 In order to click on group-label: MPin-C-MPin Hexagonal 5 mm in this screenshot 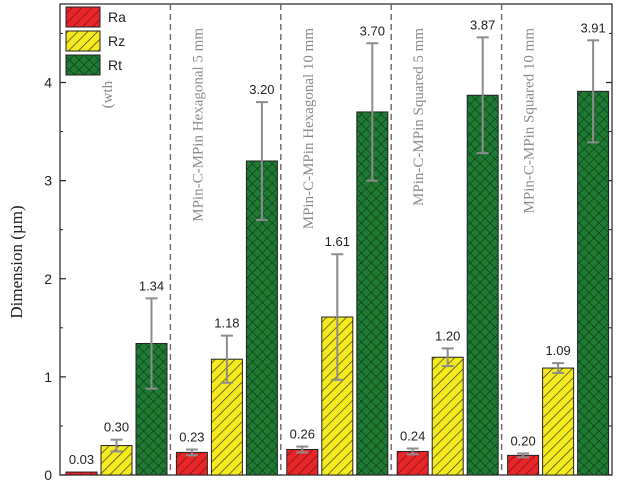, I will do `click(198, 125)`.